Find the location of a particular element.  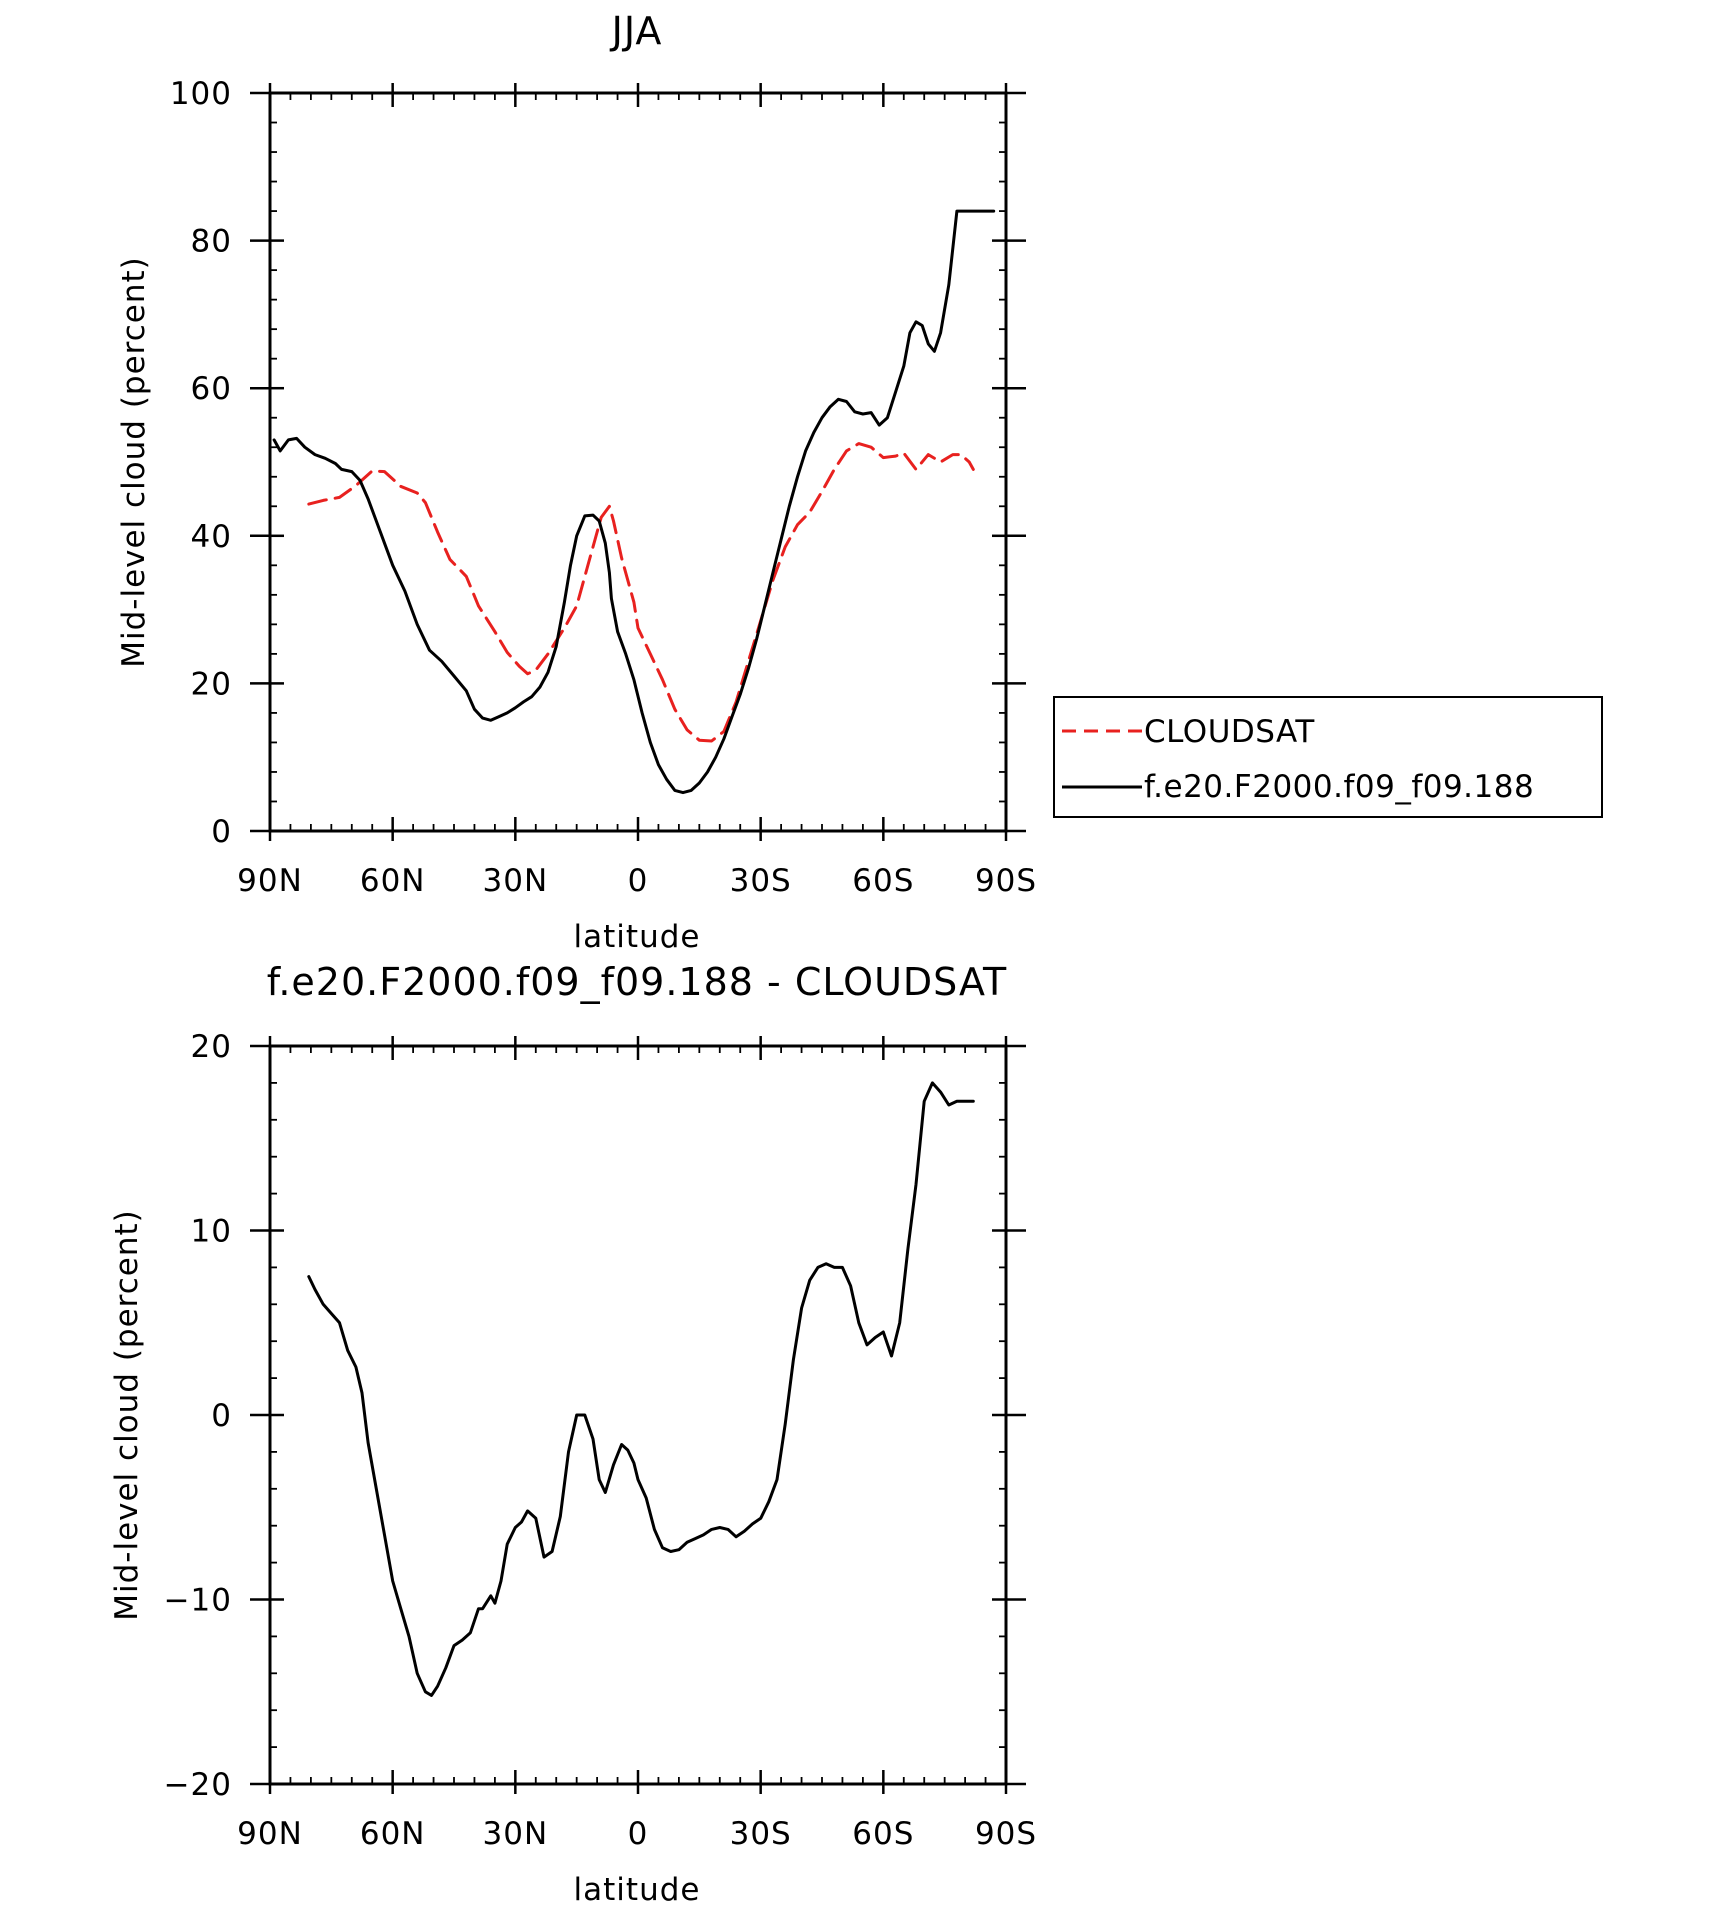

legend-box is located at coordinates (1328, 757).